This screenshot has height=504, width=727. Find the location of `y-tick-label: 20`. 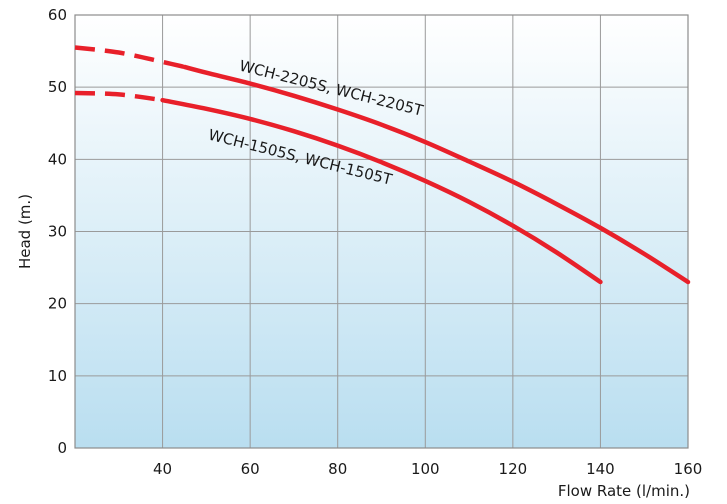

y-tick-label: 20 is located at coordinates (57, 304).